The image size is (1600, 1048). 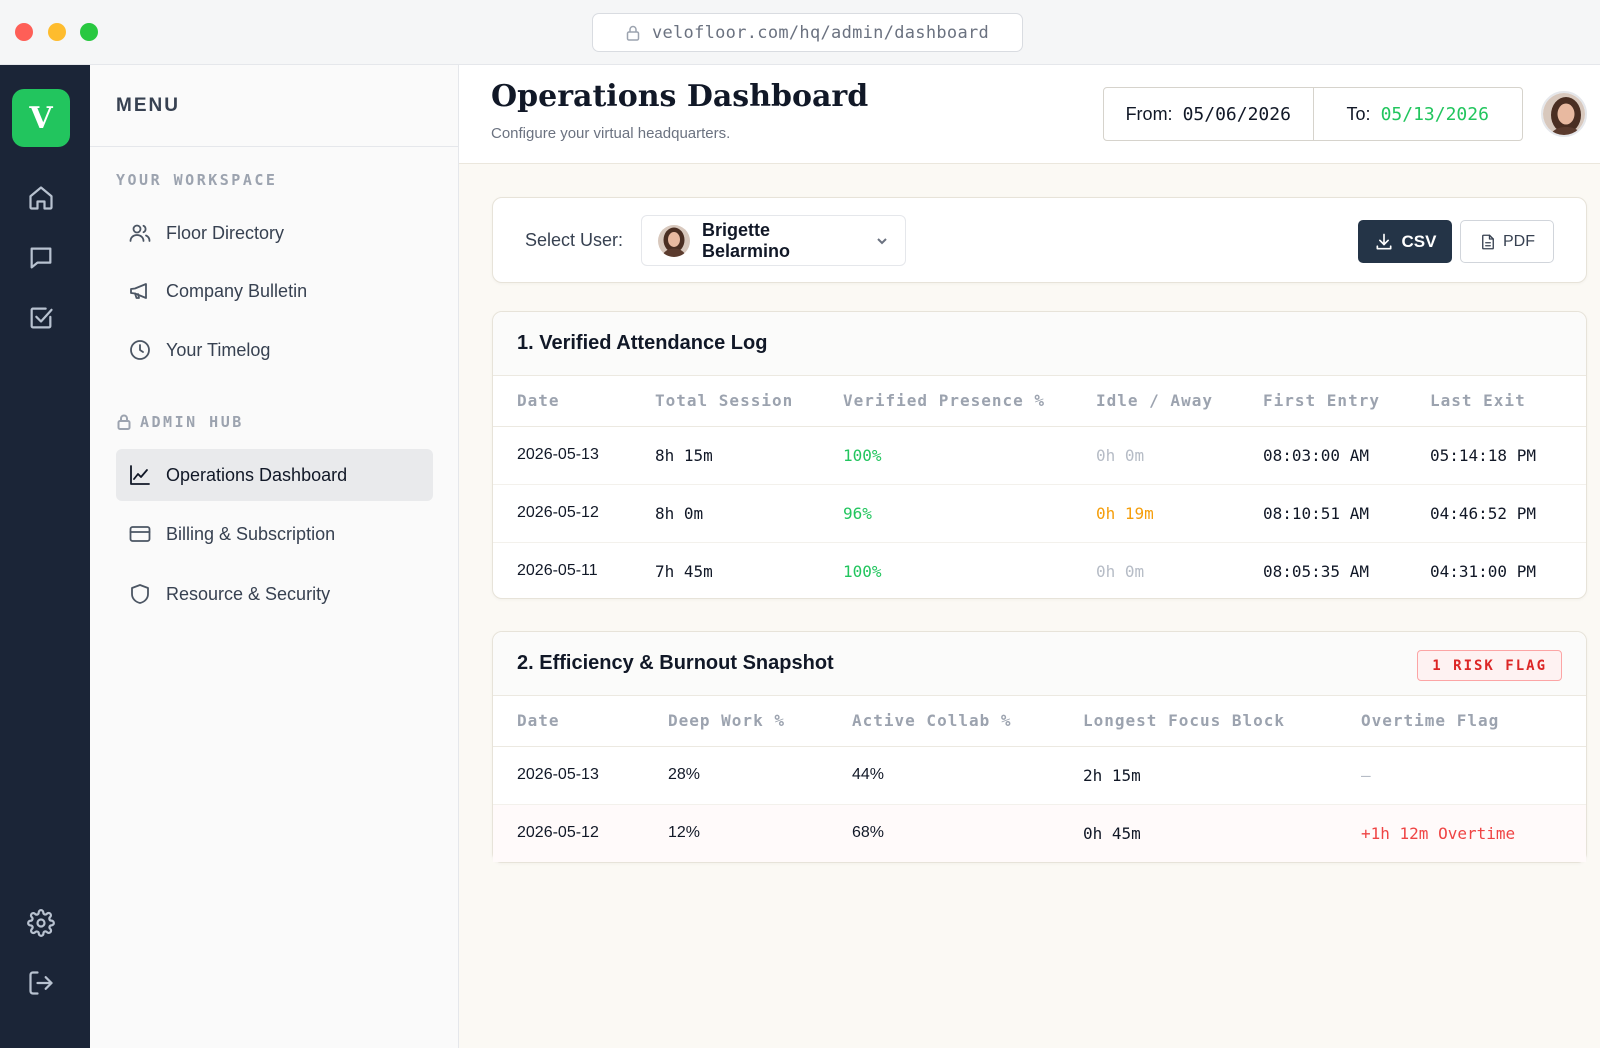 What do you see at coordinates (140, 233) in the screenshot?
I see `users-icon` at bounding box center [140, 233].